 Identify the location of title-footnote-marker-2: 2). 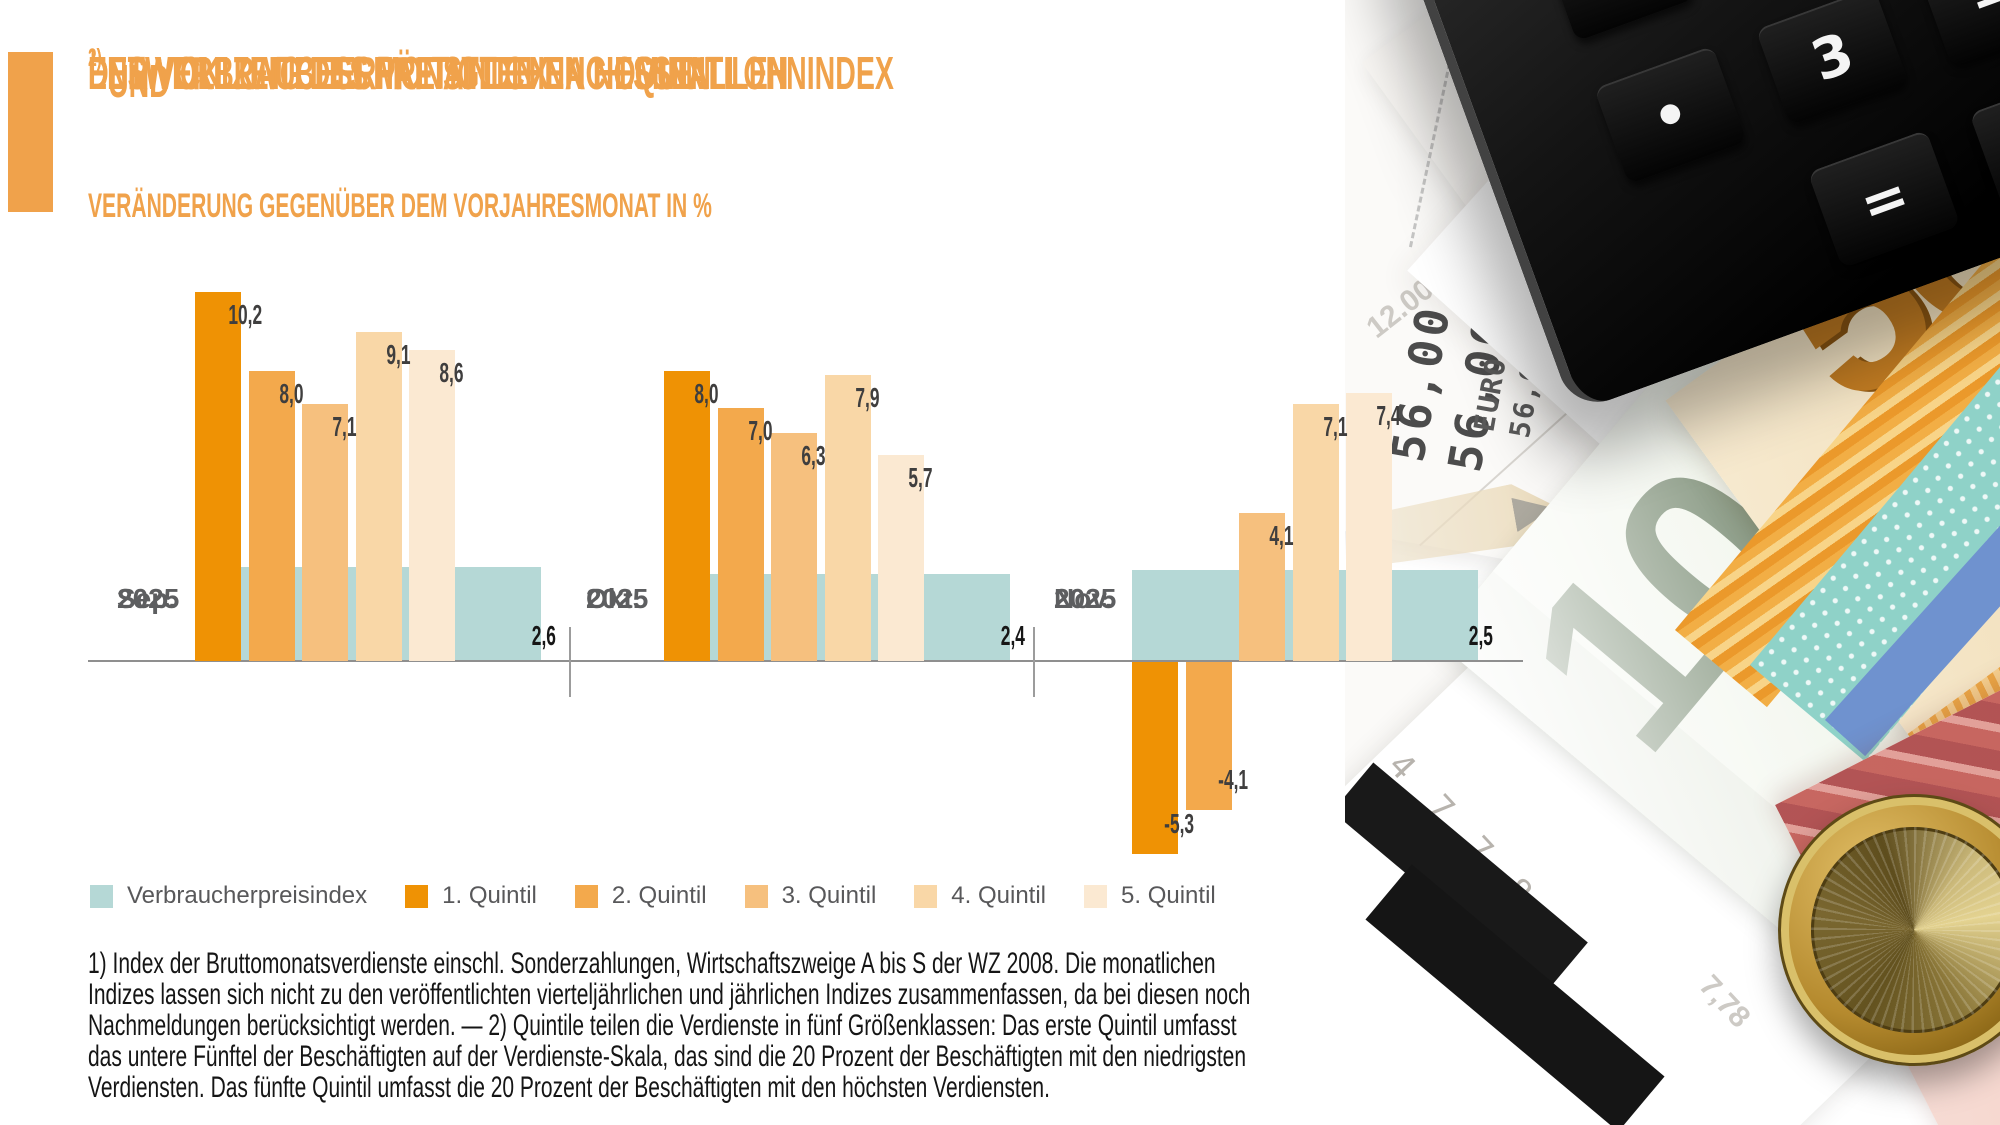
(95, 58).